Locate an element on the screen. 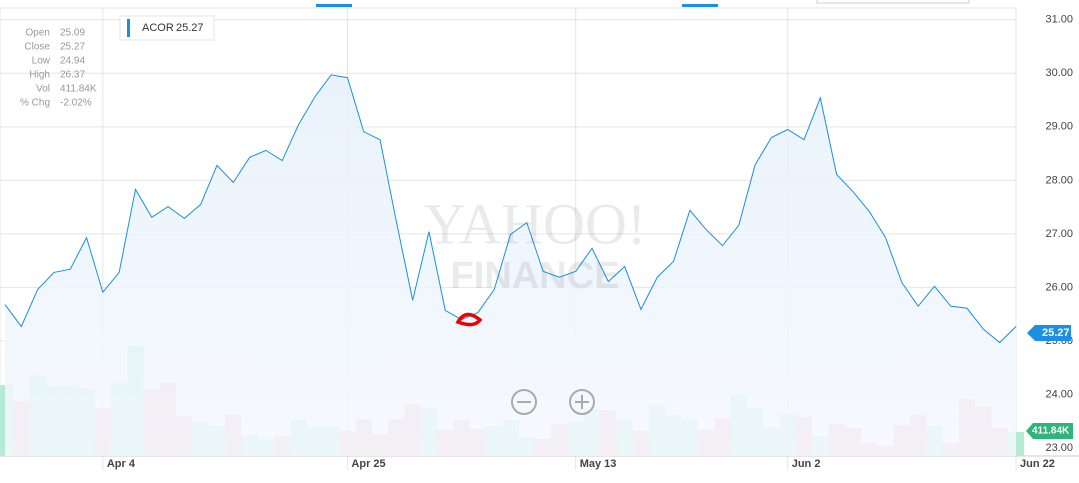 This screenshot has height=483, width=1079. legend: ACOR 25.27 is located at coordinates (167, 28).